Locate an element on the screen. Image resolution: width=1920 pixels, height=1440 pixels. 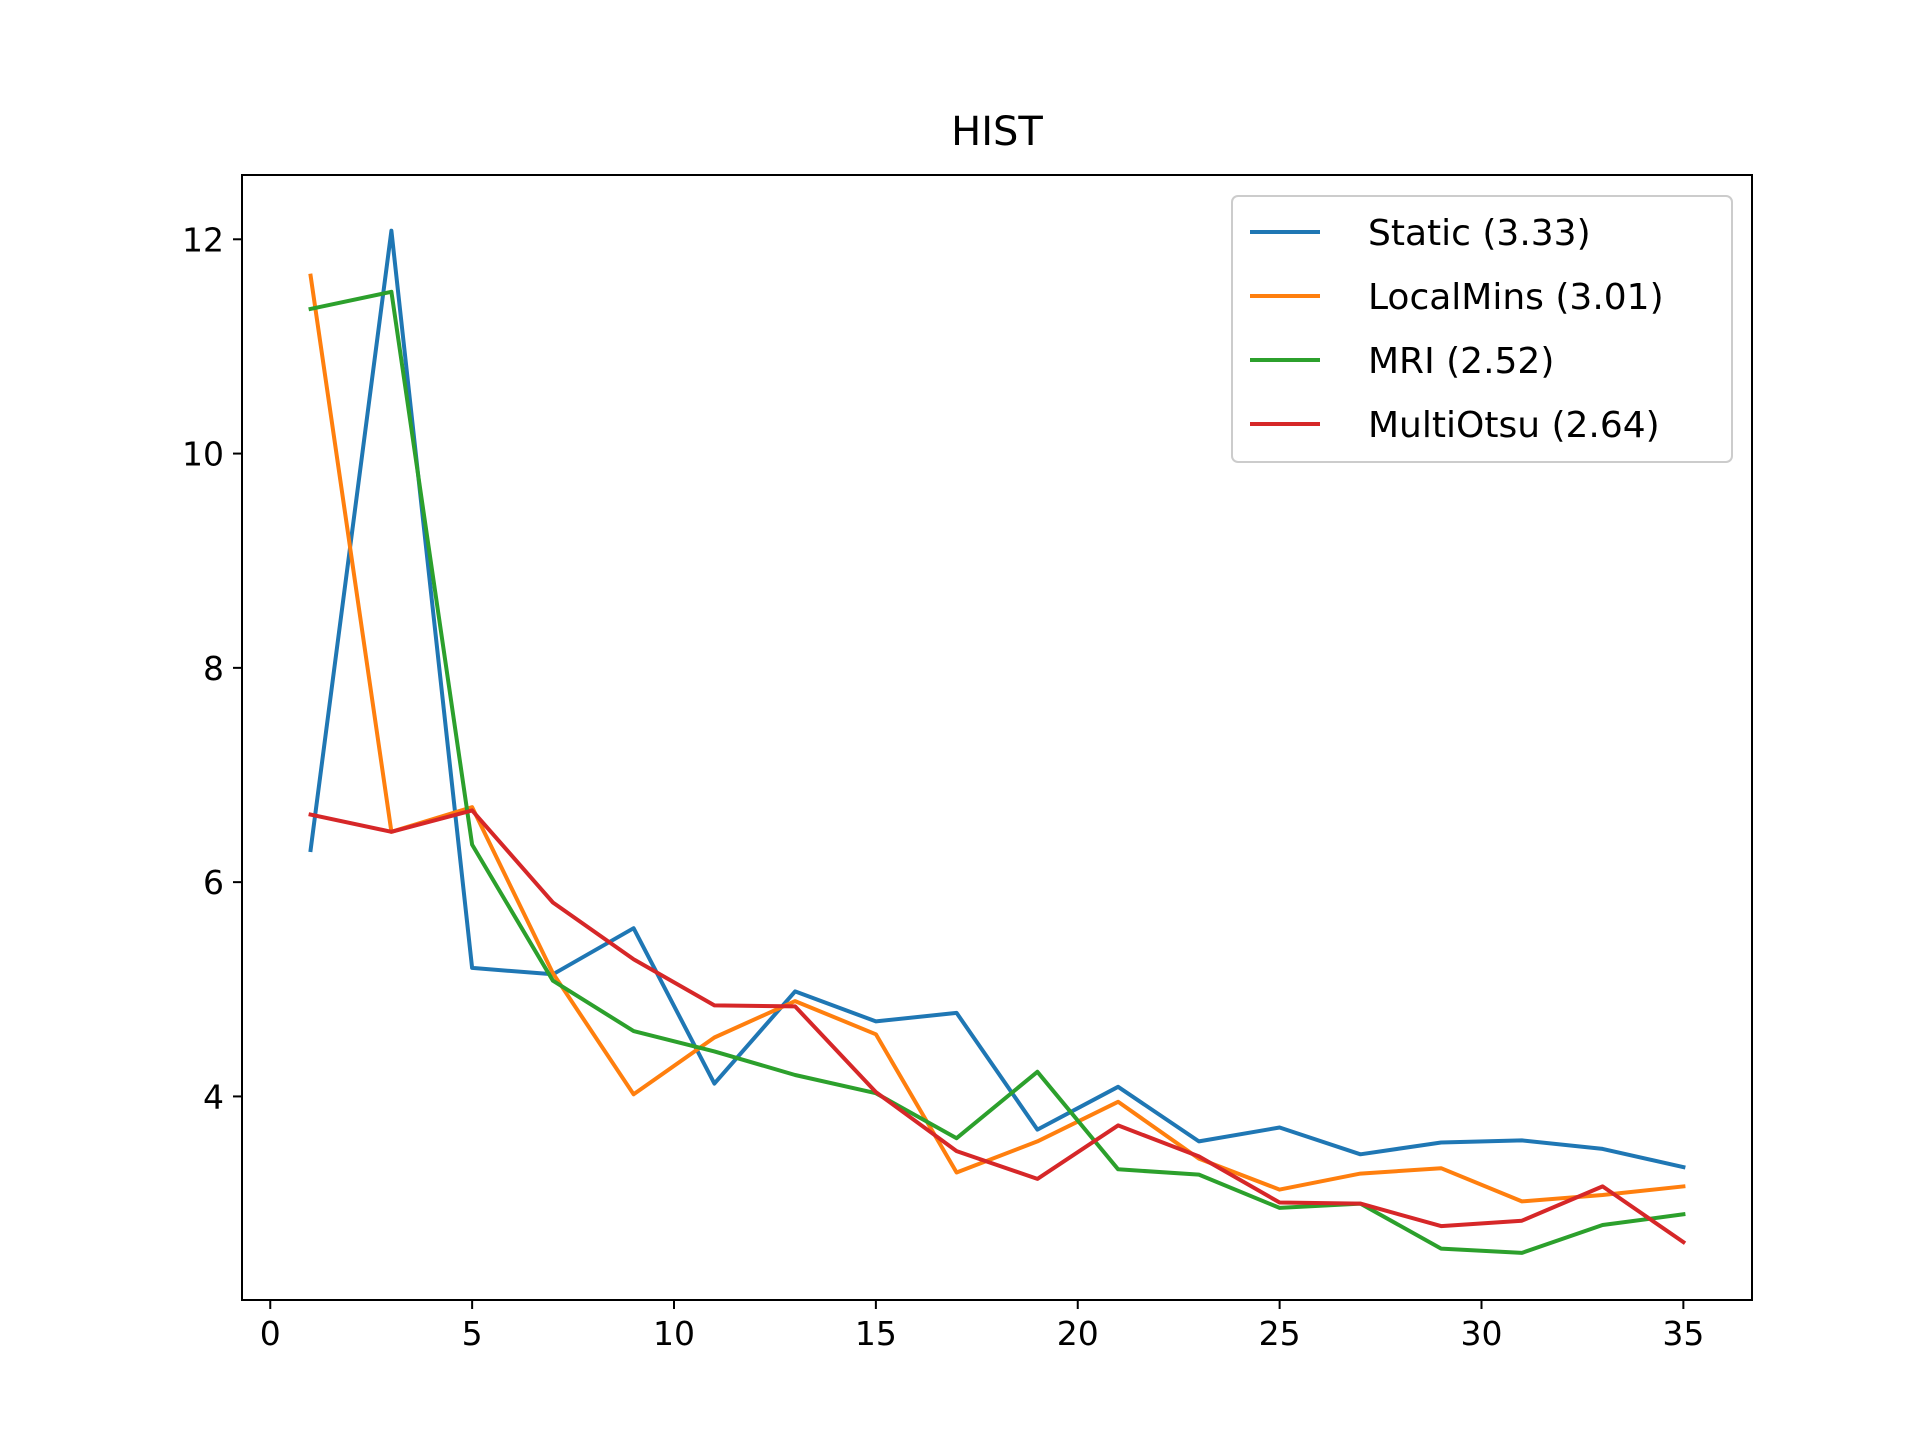
legend-label: Static (3.33) is located at coordinates (1479, 233).